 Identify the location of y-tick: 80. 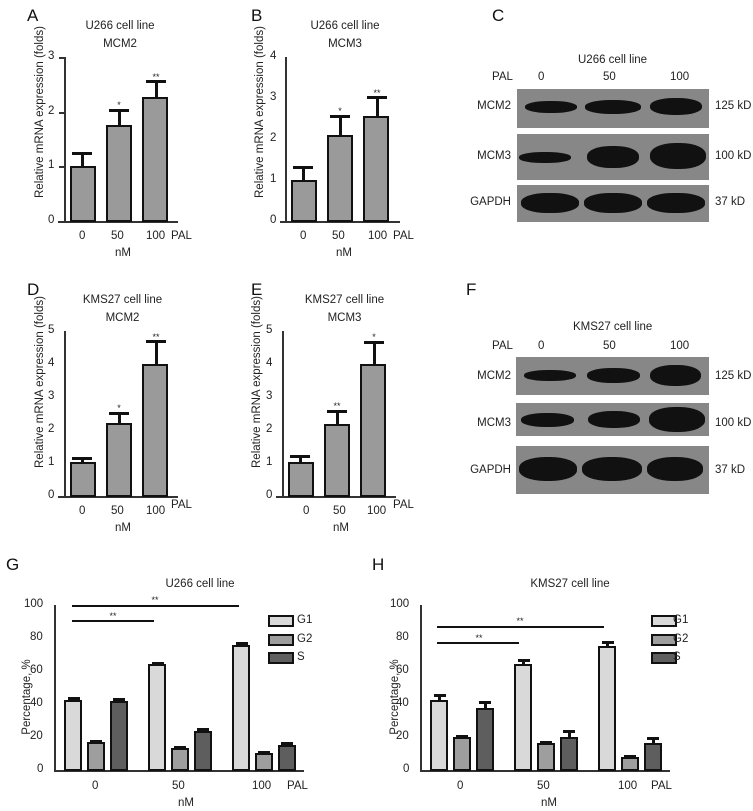
(402, 637).